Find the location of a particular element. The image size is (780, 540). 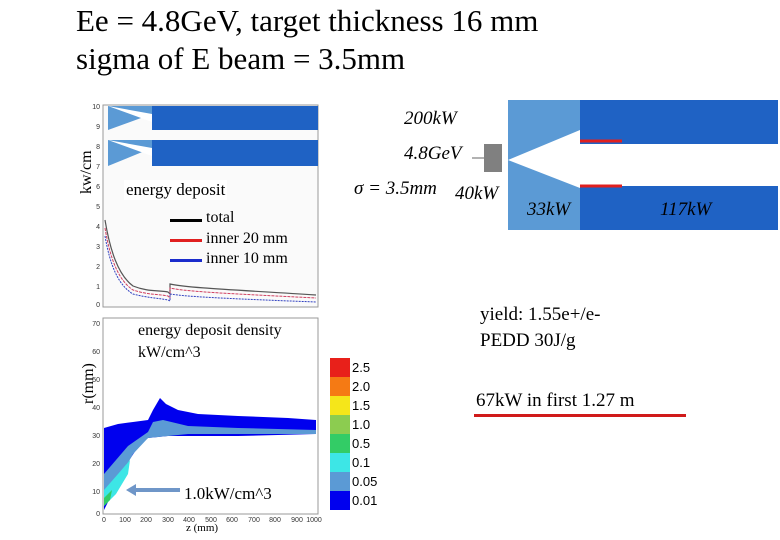

scale-label: 1.0 is located at coordinates (361, 424).